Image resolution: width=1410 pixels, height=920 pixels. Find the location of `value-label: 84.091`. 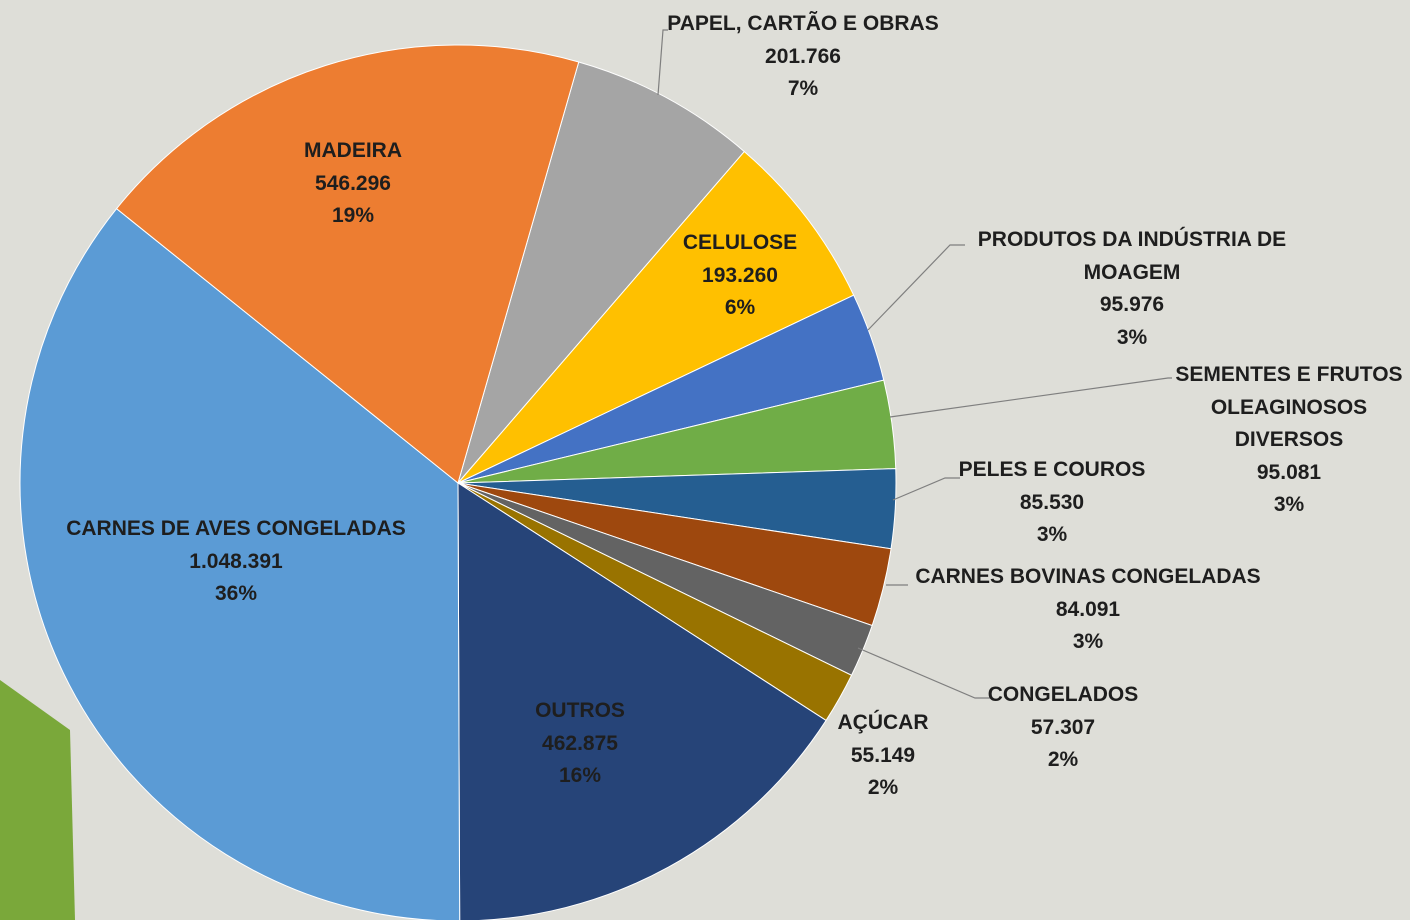

value-label: 84.091 is located at coordinates (1088, 609).